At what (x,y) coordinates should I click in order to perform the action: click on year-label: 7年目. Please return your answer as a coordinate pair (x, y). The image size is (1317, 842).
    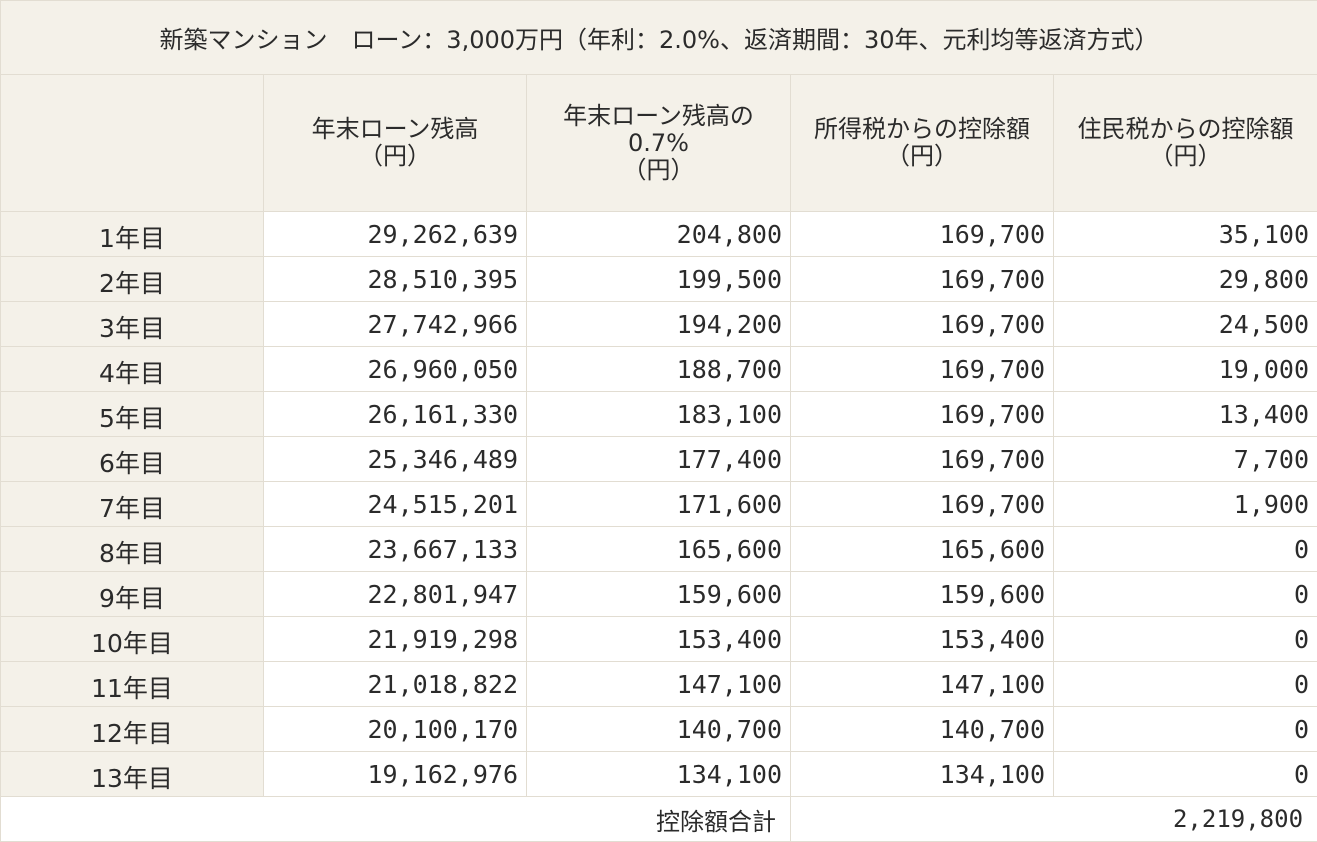
    Looking at the image, I should click on (132, 504).